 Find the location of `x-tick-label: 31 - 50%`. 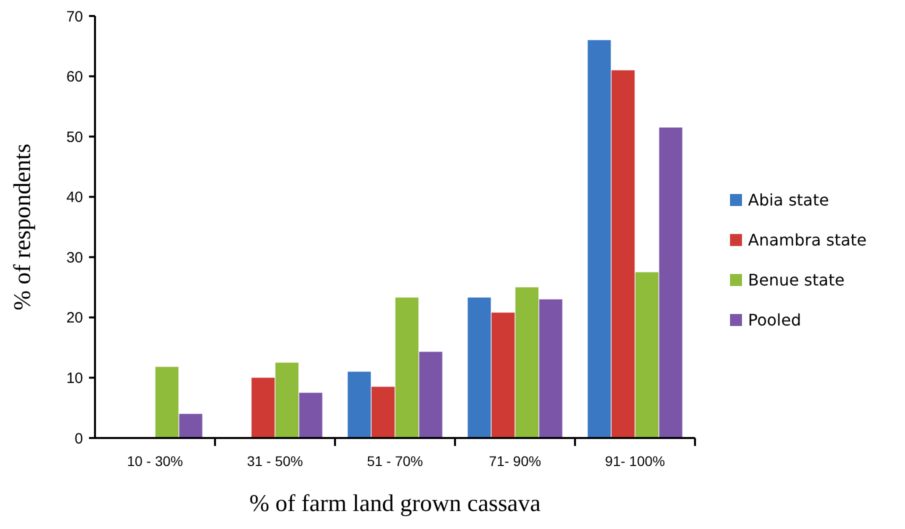

x-tick-label: 31 - 50% is located at coordinates (275, 461).